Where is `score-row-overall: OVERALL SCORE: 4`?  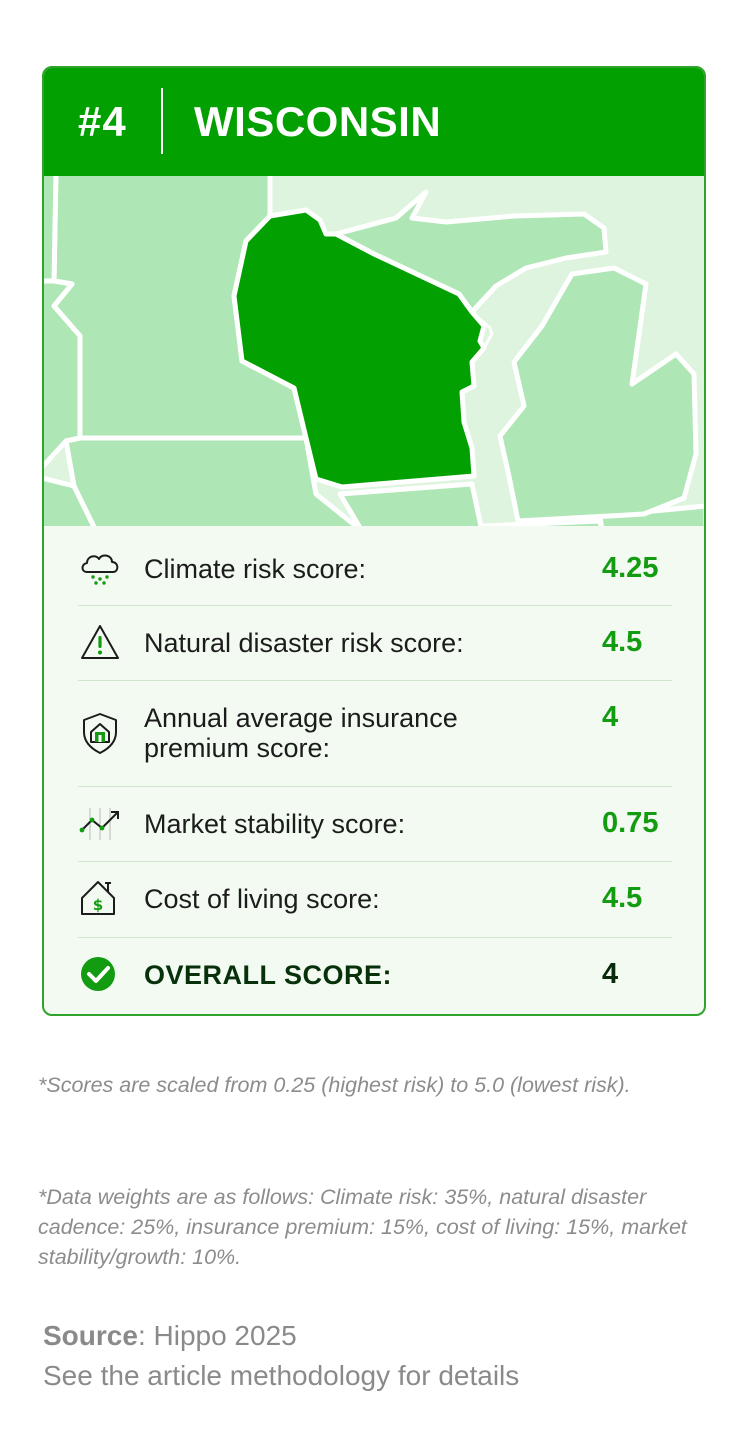 score-row-overall: OVERALL SCORE: 4 is located at coordinates (375, 976).